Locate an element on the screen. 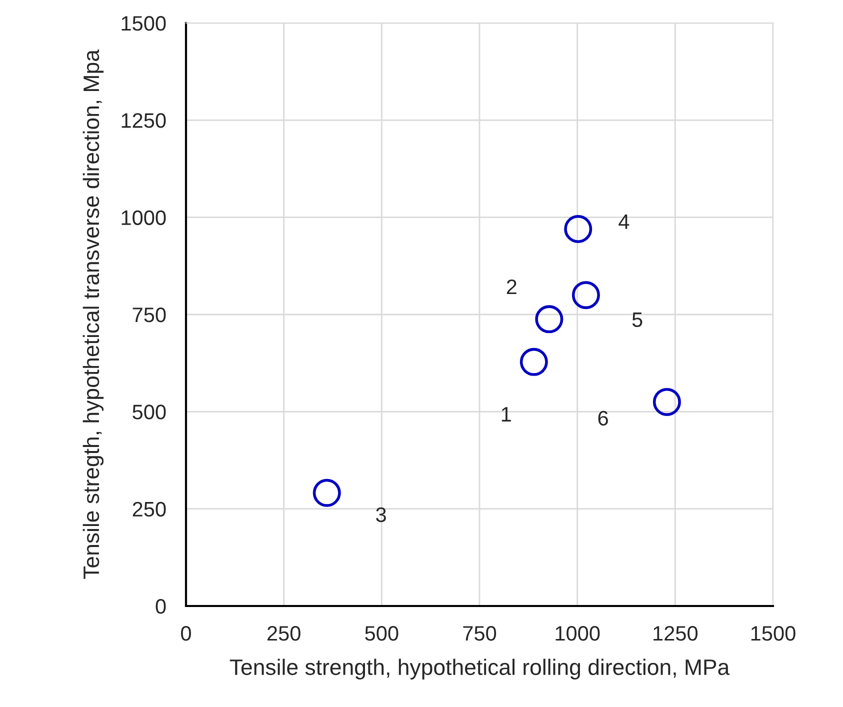  y-axis-title: Tensile stregth, hypothetical transverse direction, Mpa is located at coordinates (93, 314).